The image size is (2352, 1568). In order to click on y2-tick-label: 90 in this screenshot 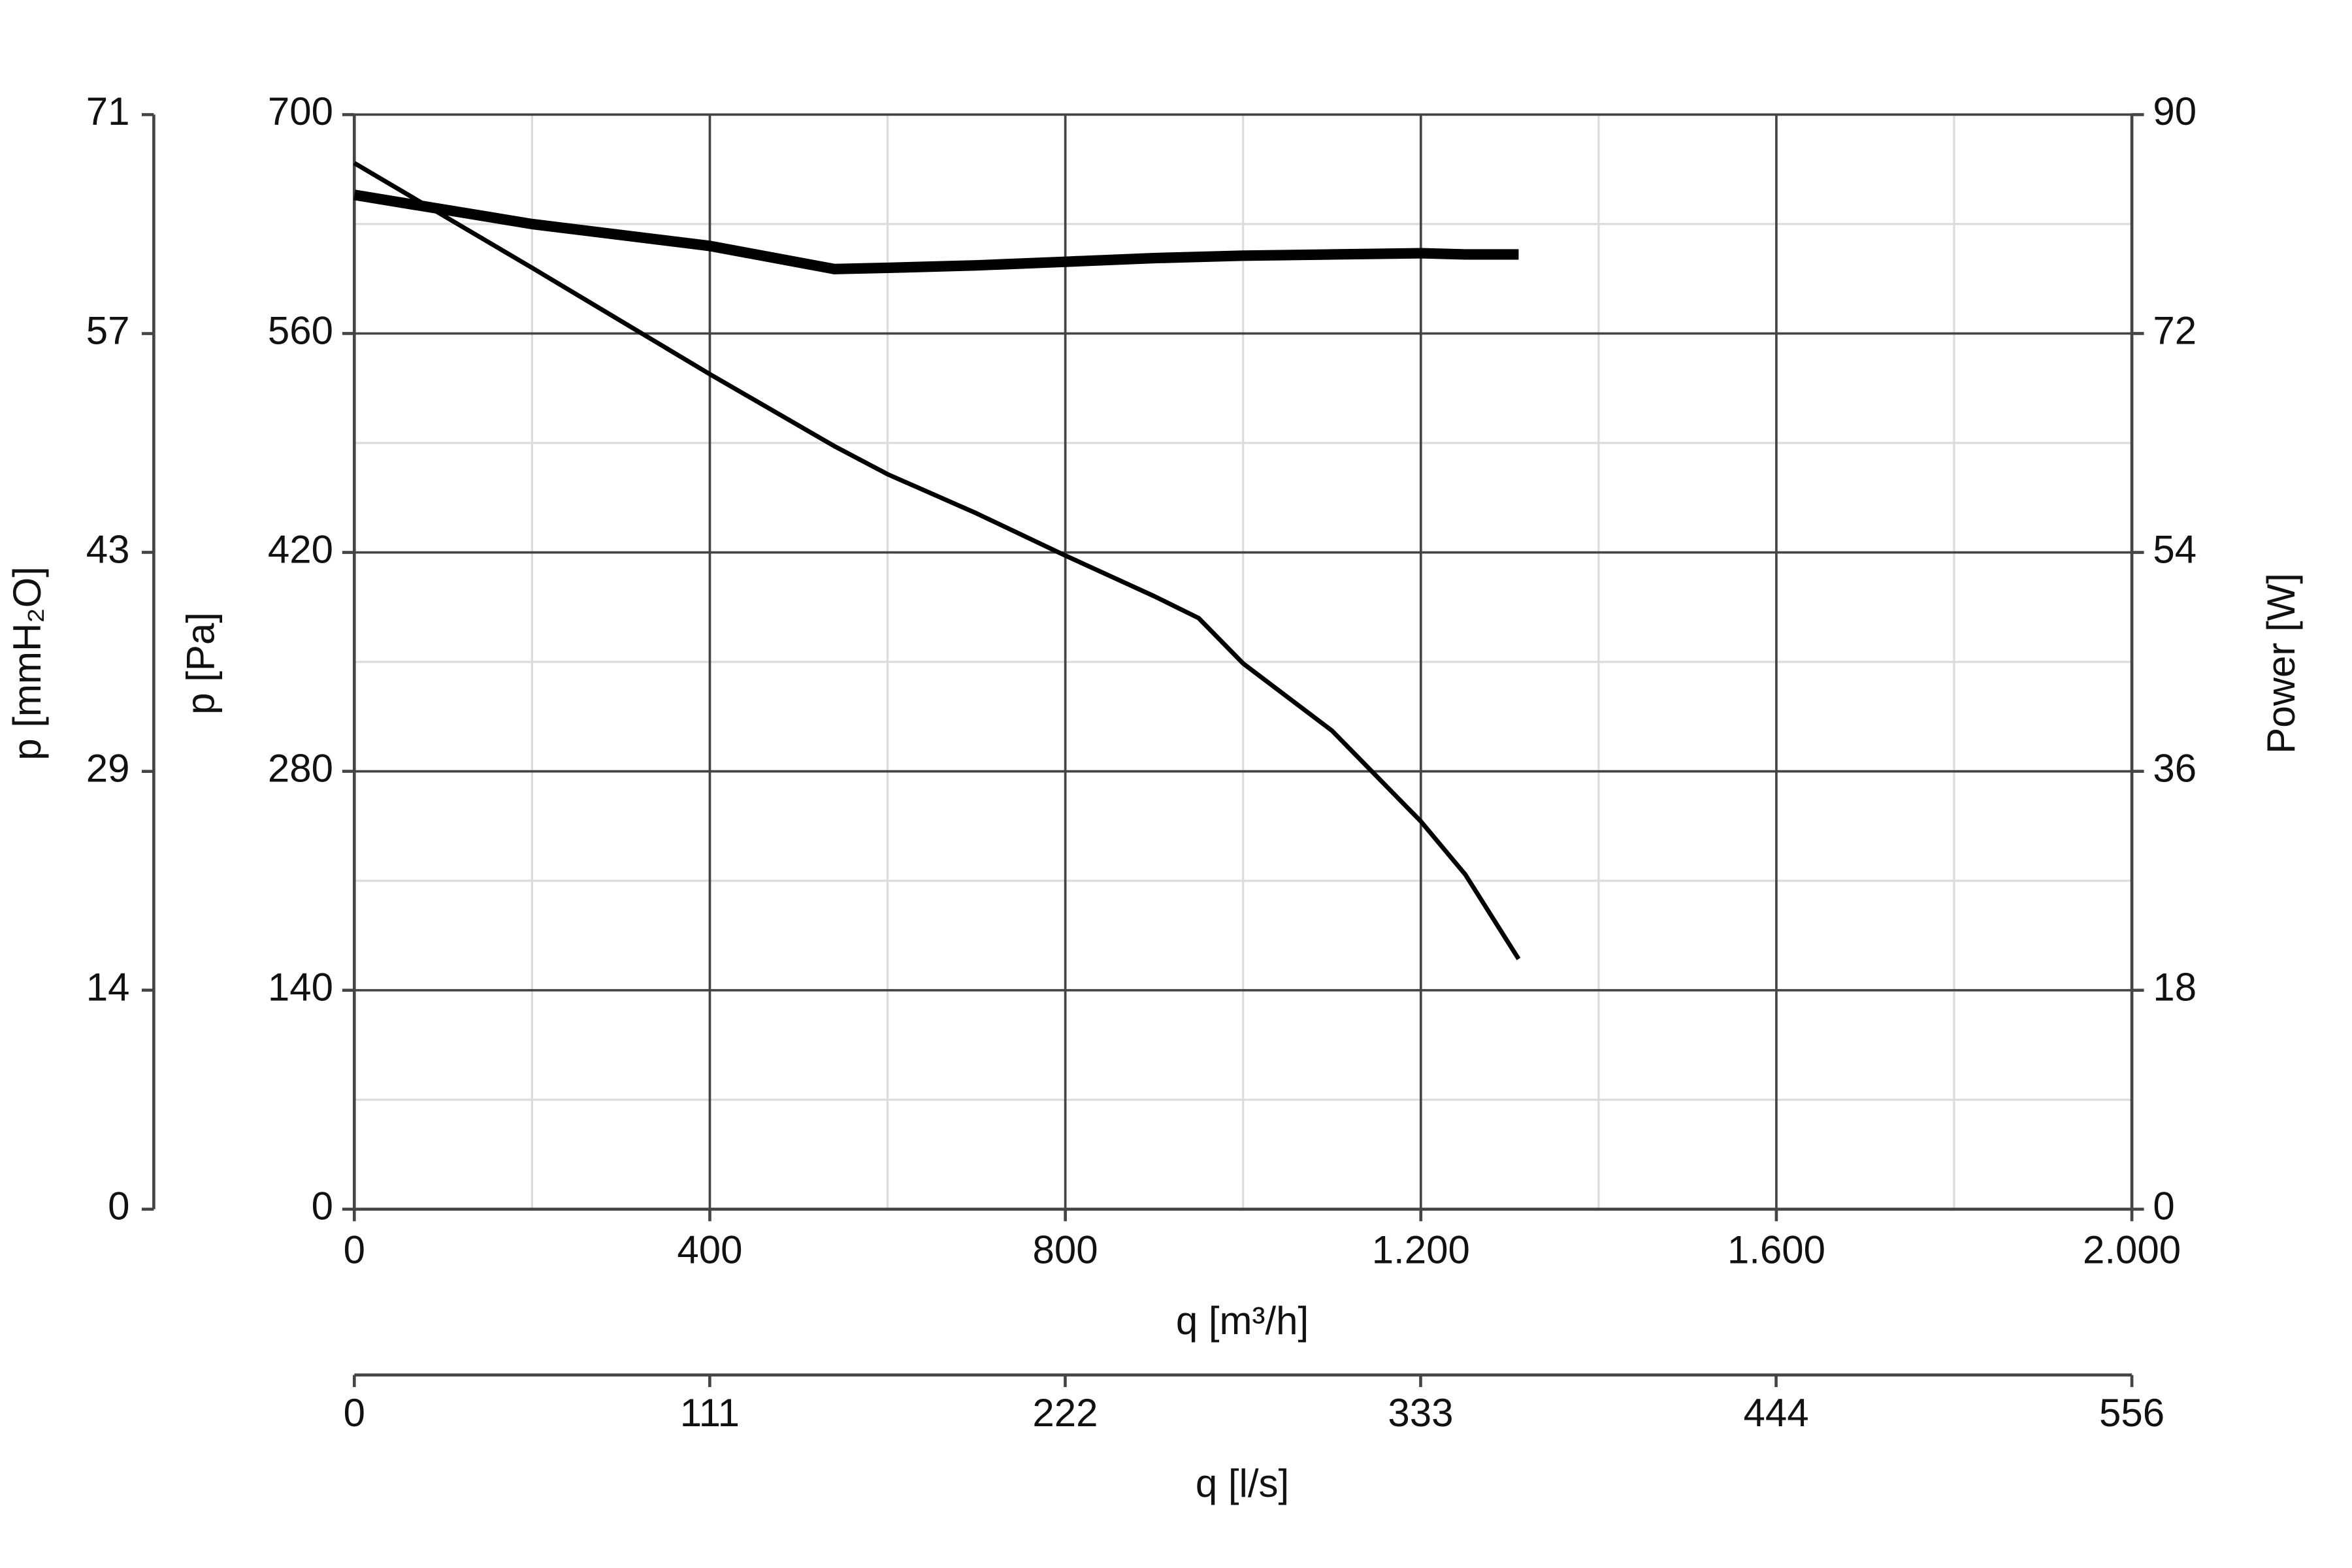, I will do `click(2175, 111)`.